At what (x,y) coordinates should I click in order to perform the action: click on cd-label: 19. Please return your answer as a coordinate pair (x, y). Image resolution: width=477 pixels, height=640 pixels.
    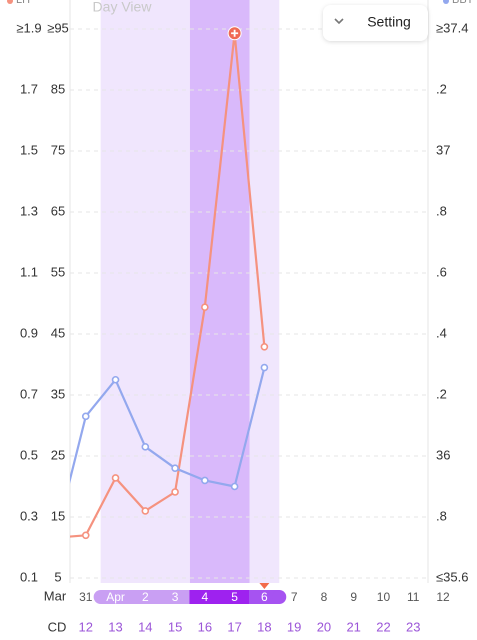
    Looking at the image, I should click on (294, 626).